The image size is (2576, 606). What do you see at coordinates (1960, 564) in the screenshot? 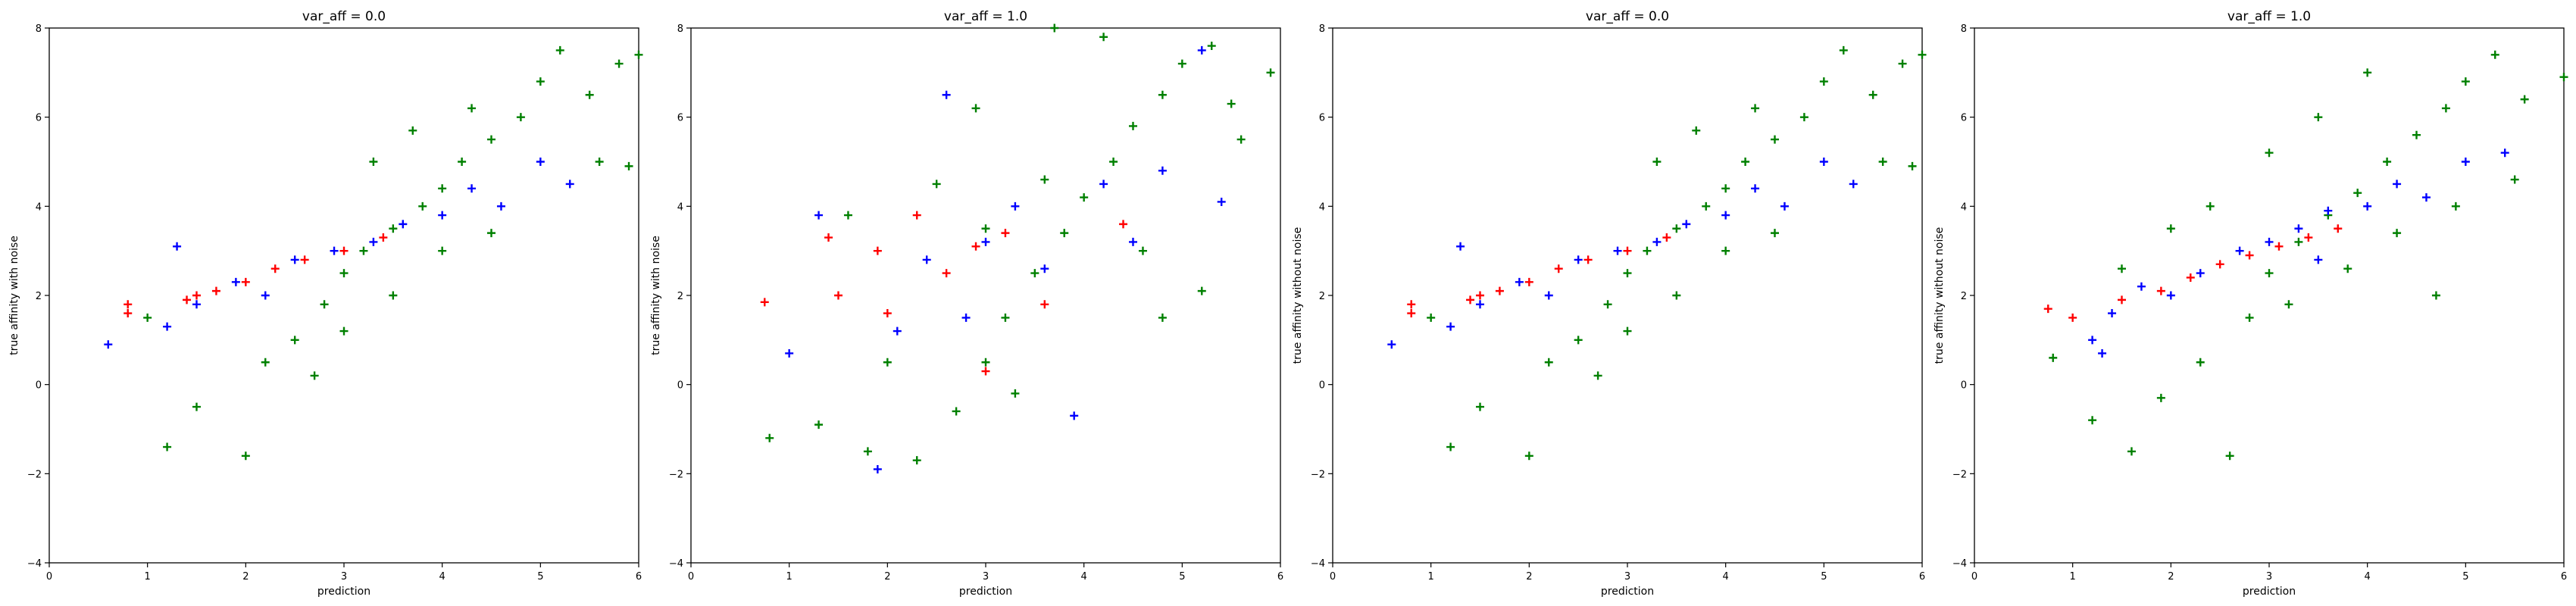
I see `y-tick-label: −4` at bounding box center [1960, 564].